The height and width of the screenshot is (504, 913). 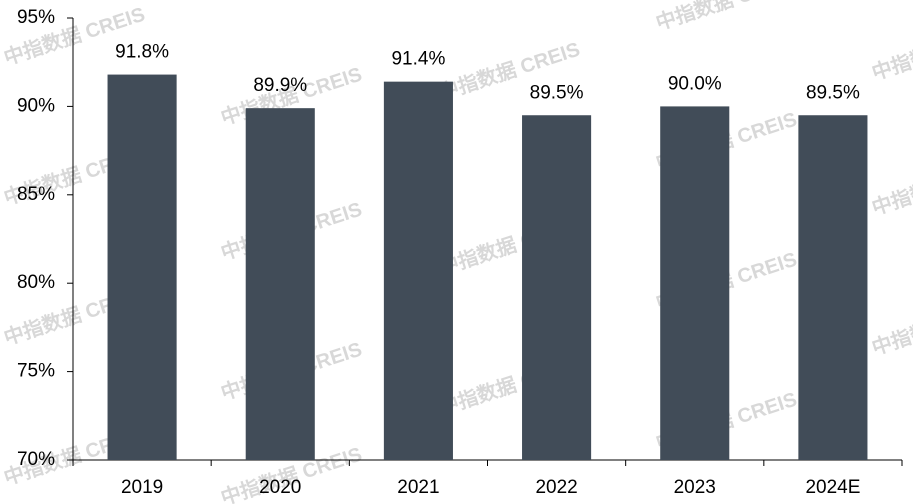 I want to click on x-tick-label: 2020, so click(x=280, y=487).